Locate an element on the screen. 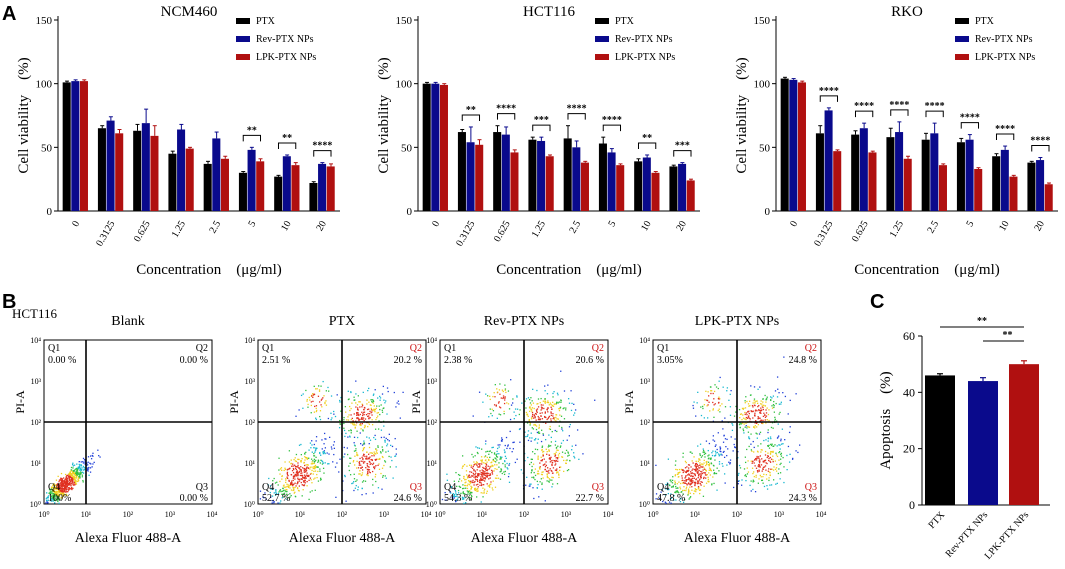  significance-bracket is located at coordinates (682, 153).